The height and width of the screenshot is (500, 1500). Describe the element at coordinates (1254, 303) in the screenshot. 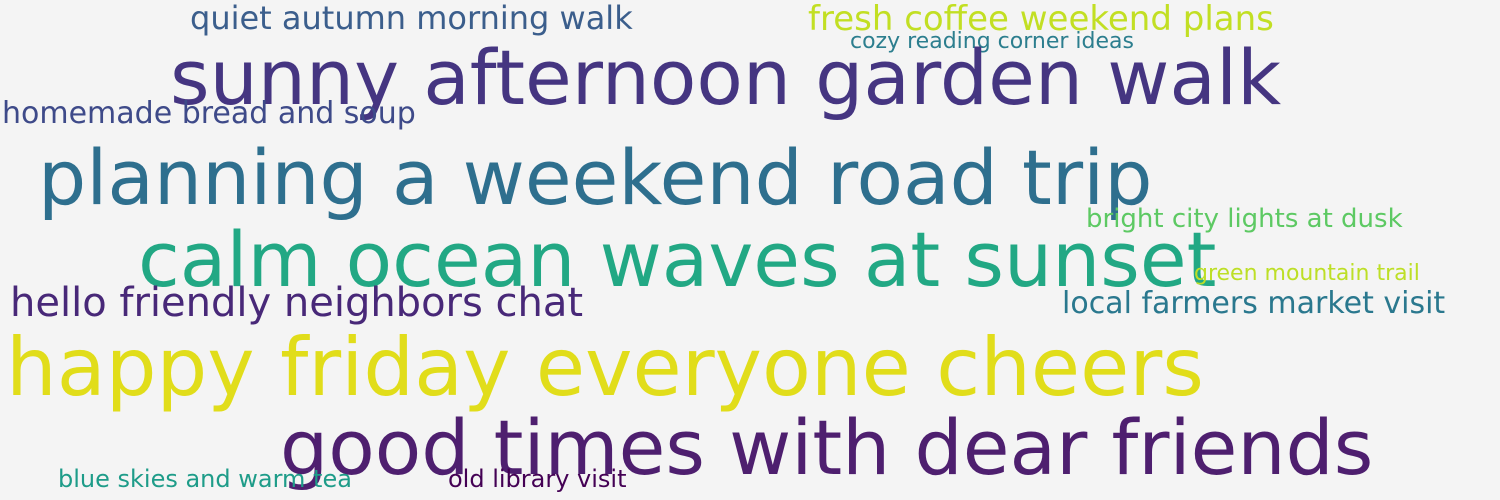

I see `cloud-word: local farmers market visit` at that location.